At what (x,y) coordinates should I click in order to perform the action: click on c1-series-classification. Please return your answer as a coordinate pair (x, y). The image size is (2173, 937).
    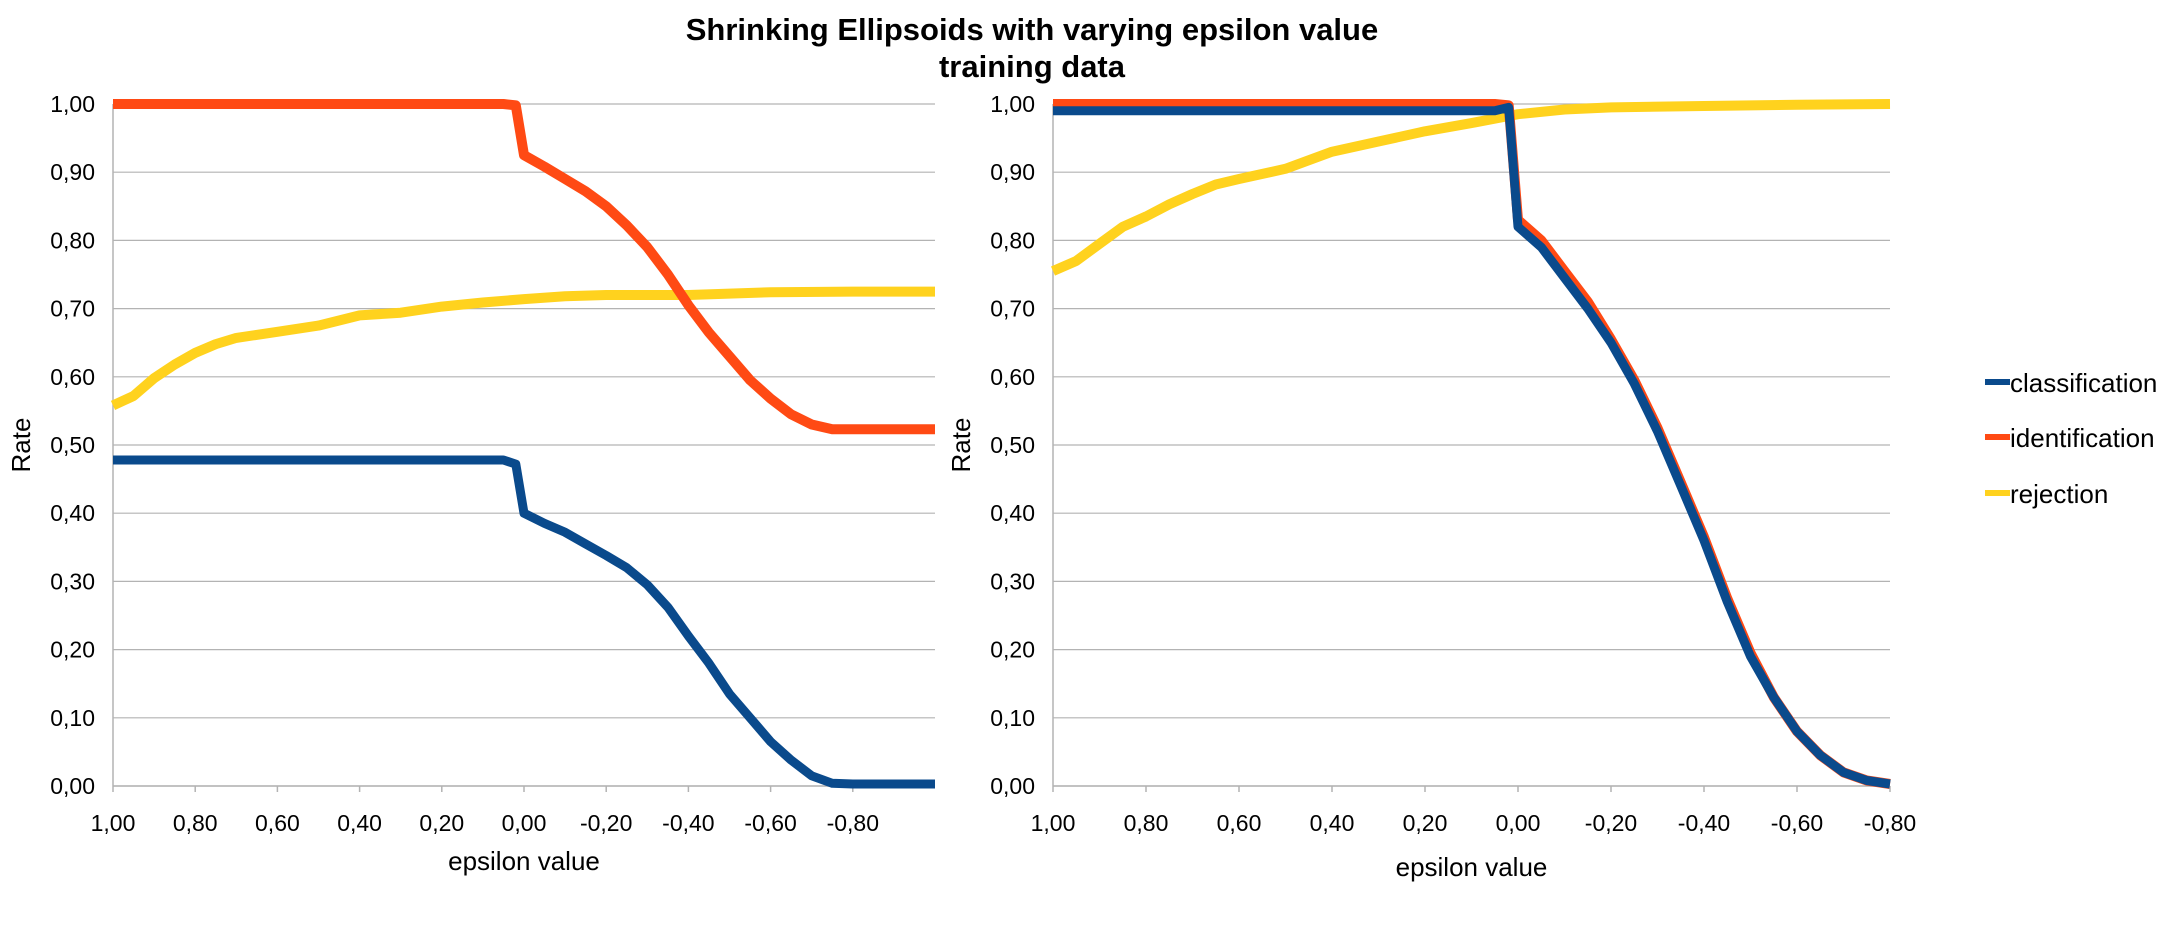
    Looking at the image, I should click on (524, 622).